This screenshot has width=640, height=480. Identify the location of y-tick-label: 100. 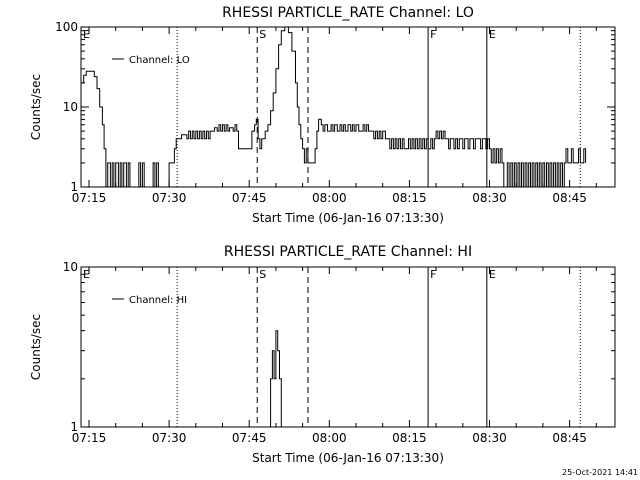
(66, 27).